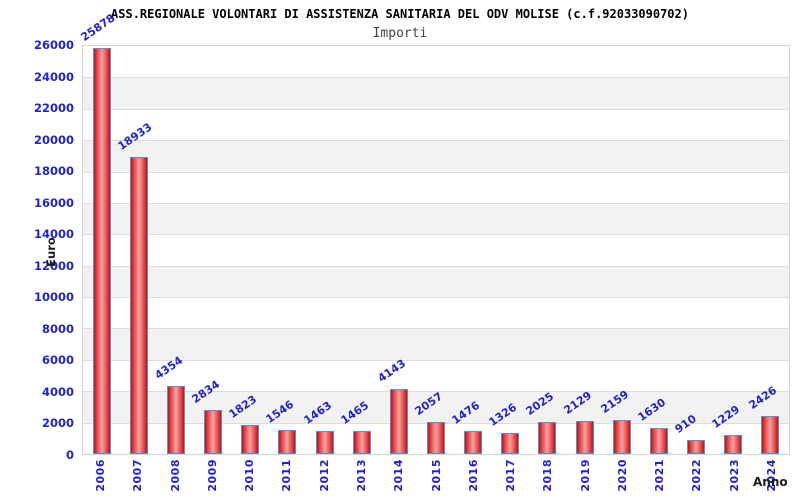  What do you see at coordinates (354, 413) in the screenshot?
I see `bar-value-label: 1465` at bounding box center [354, 413].